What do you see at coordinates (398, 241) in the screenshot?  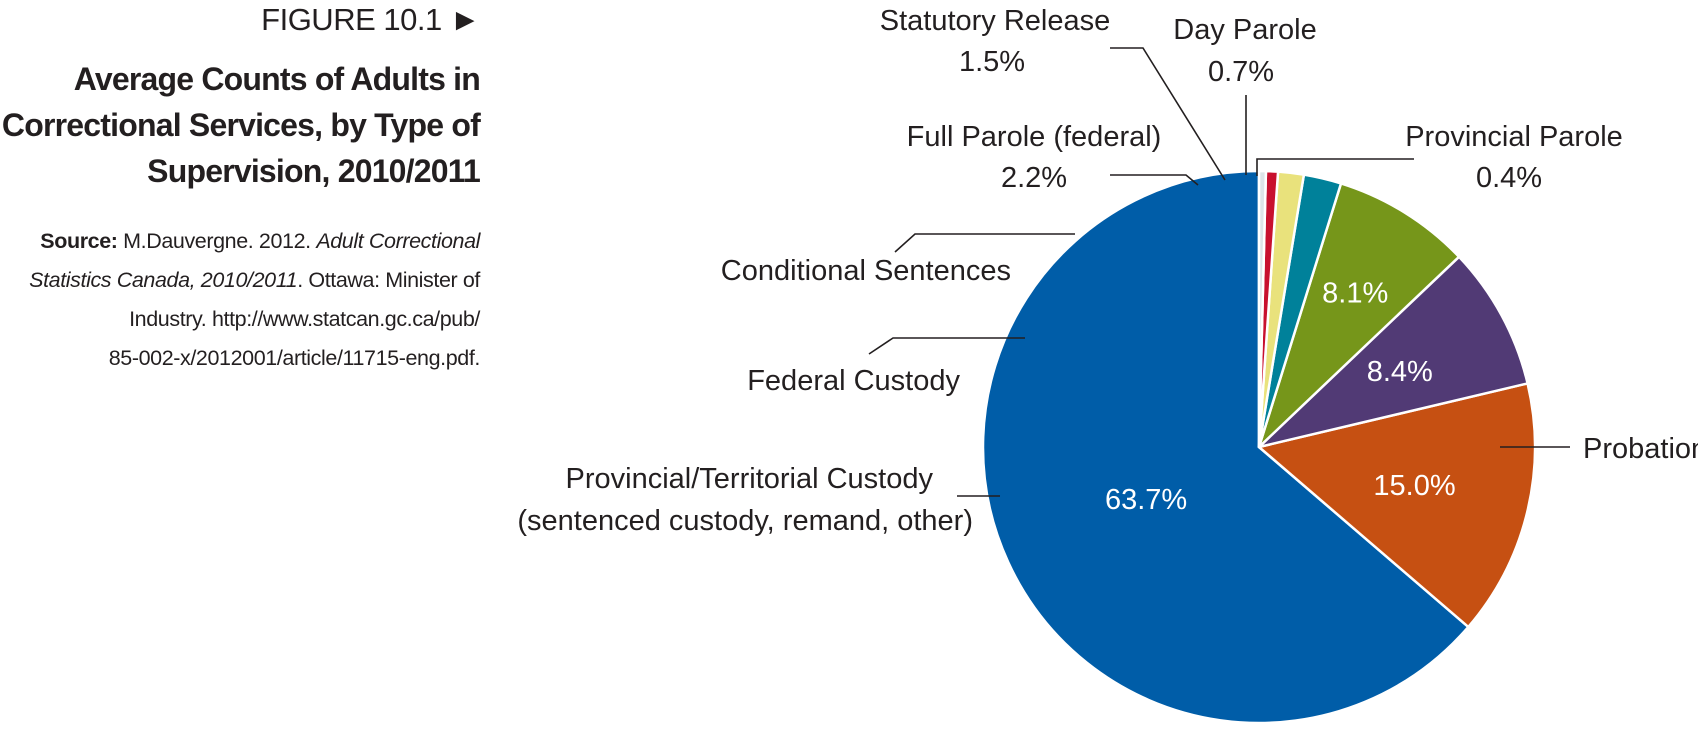 I see `source-title-part1: Adult Correctional` at bounding box center [398, 241].